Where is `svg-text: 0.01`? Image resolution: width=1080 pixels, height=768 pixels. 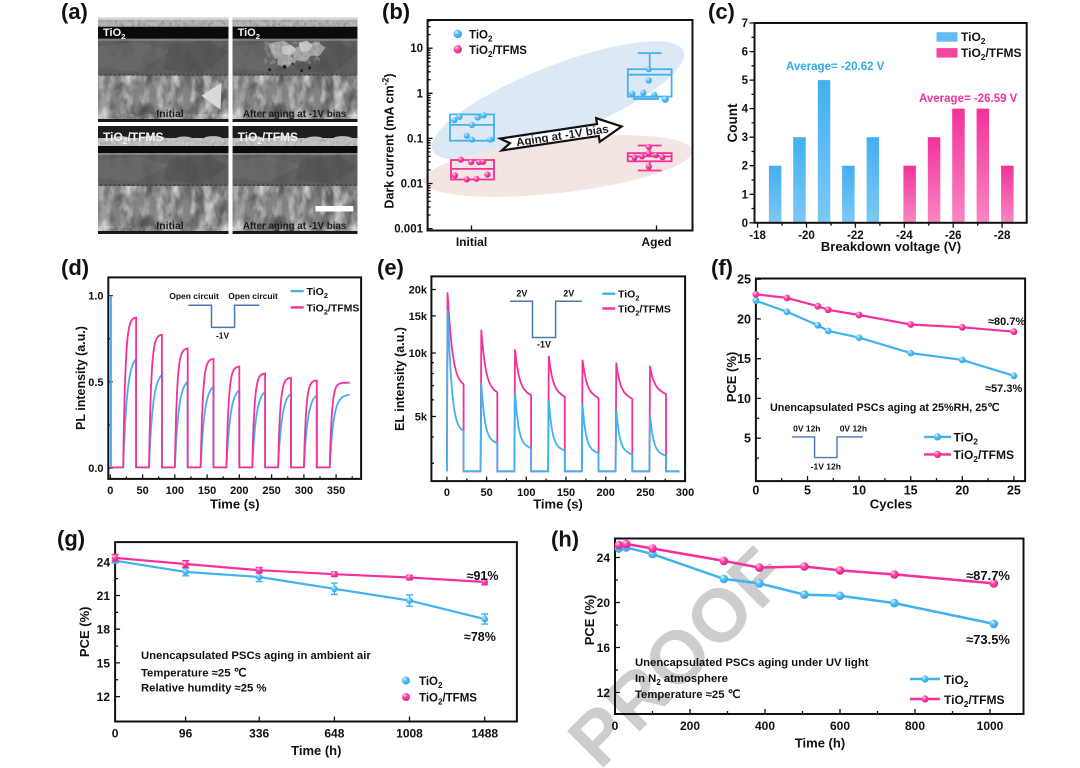
svg-text: 0.01 is located at coordinates (412, 185).